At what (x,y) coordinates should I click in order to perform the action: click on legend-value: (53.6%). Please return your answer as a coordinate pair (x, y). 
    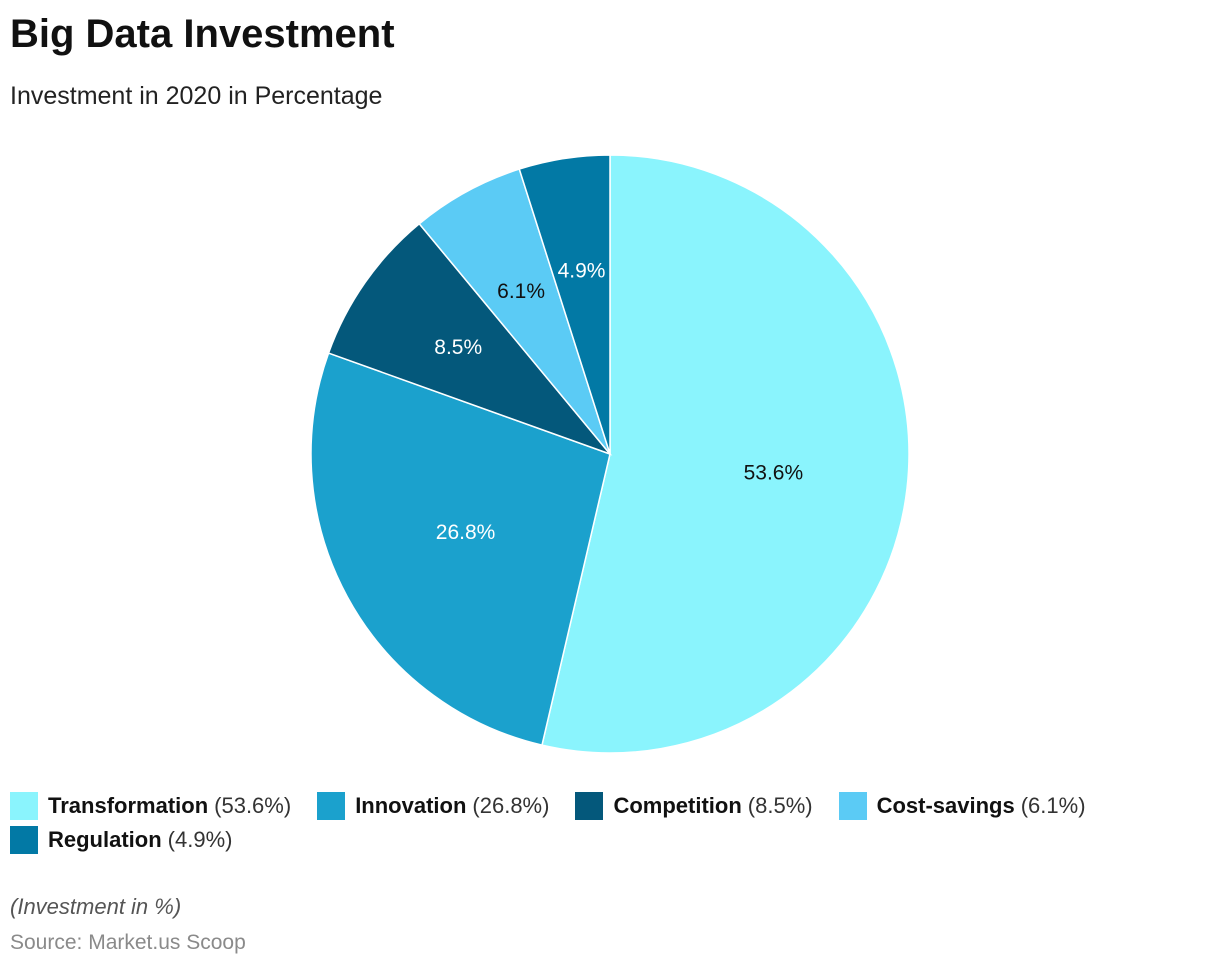
    Looking at the image, I should click on (253, 805).